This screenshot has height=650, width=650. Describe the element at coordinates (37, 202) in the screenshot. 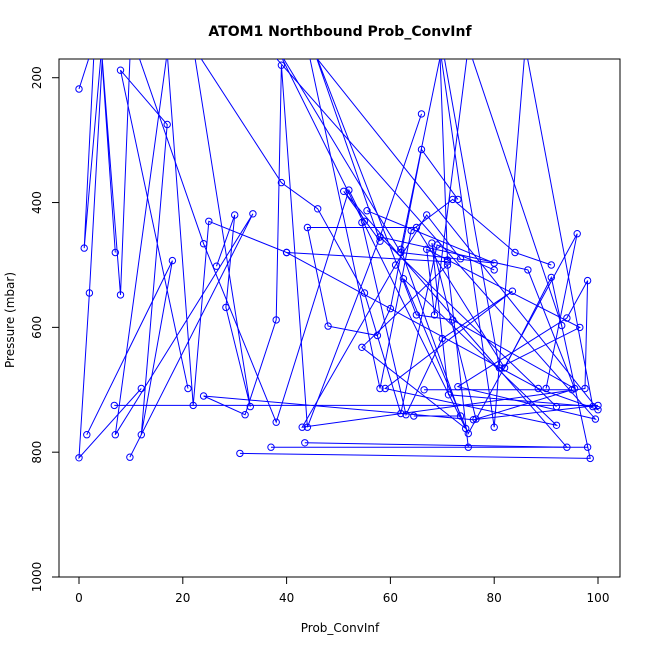

I see `y-tick-label: 400` at that location.